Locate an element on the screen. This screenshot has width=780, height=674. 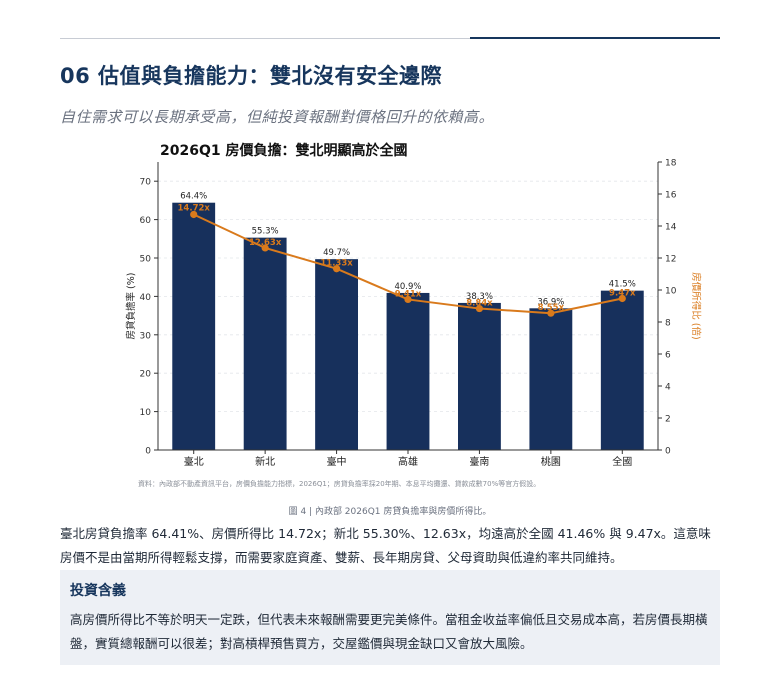
x-tick-label: 臺南 is located at coordinates (479, 461).